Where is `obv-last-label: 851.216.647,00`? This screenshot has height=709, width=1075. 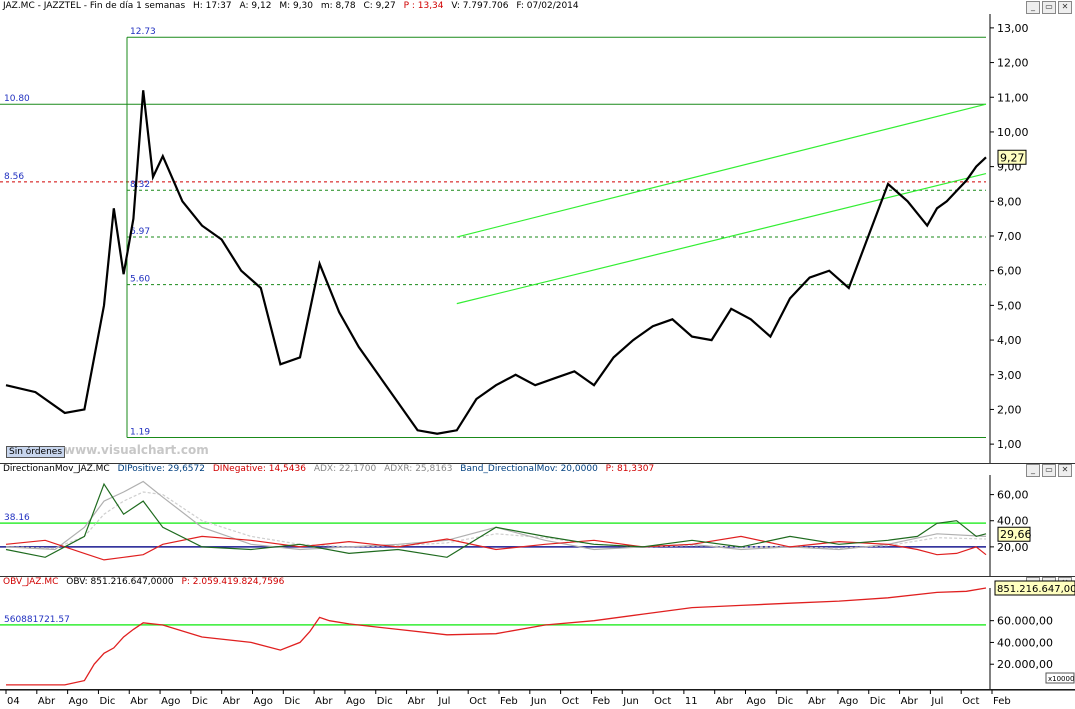
obv-last-label: 851.216.647,00 is located at coordinates (1036, 589).